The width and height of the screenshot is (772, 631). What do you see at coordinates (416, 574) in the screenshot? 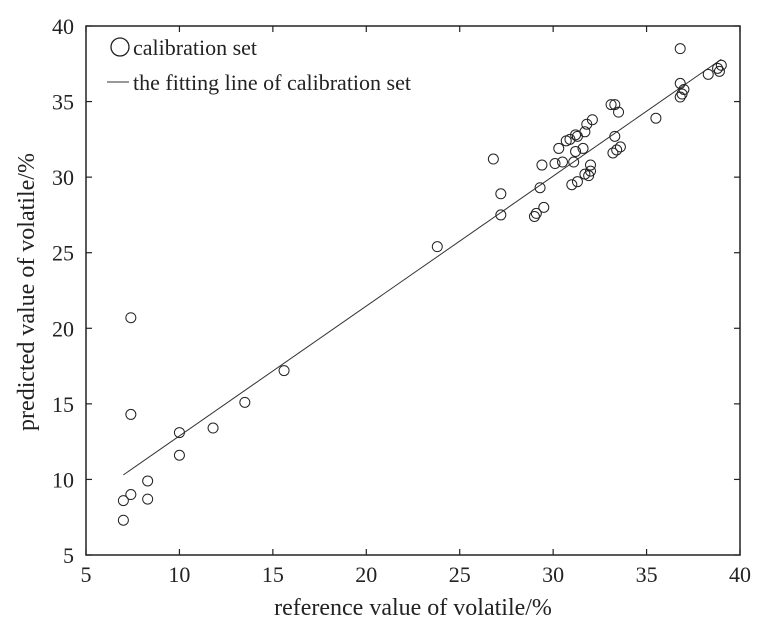
I see `x-tick-labels: 5 10 15 20 25 30 35 40` at bounding box center [416, 574].